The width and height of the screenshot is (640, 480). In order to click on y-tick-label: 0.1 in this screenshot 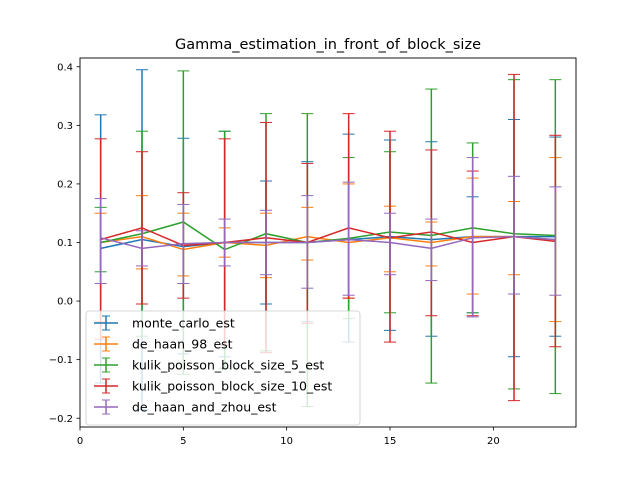, I will do `click(65, 243)`.